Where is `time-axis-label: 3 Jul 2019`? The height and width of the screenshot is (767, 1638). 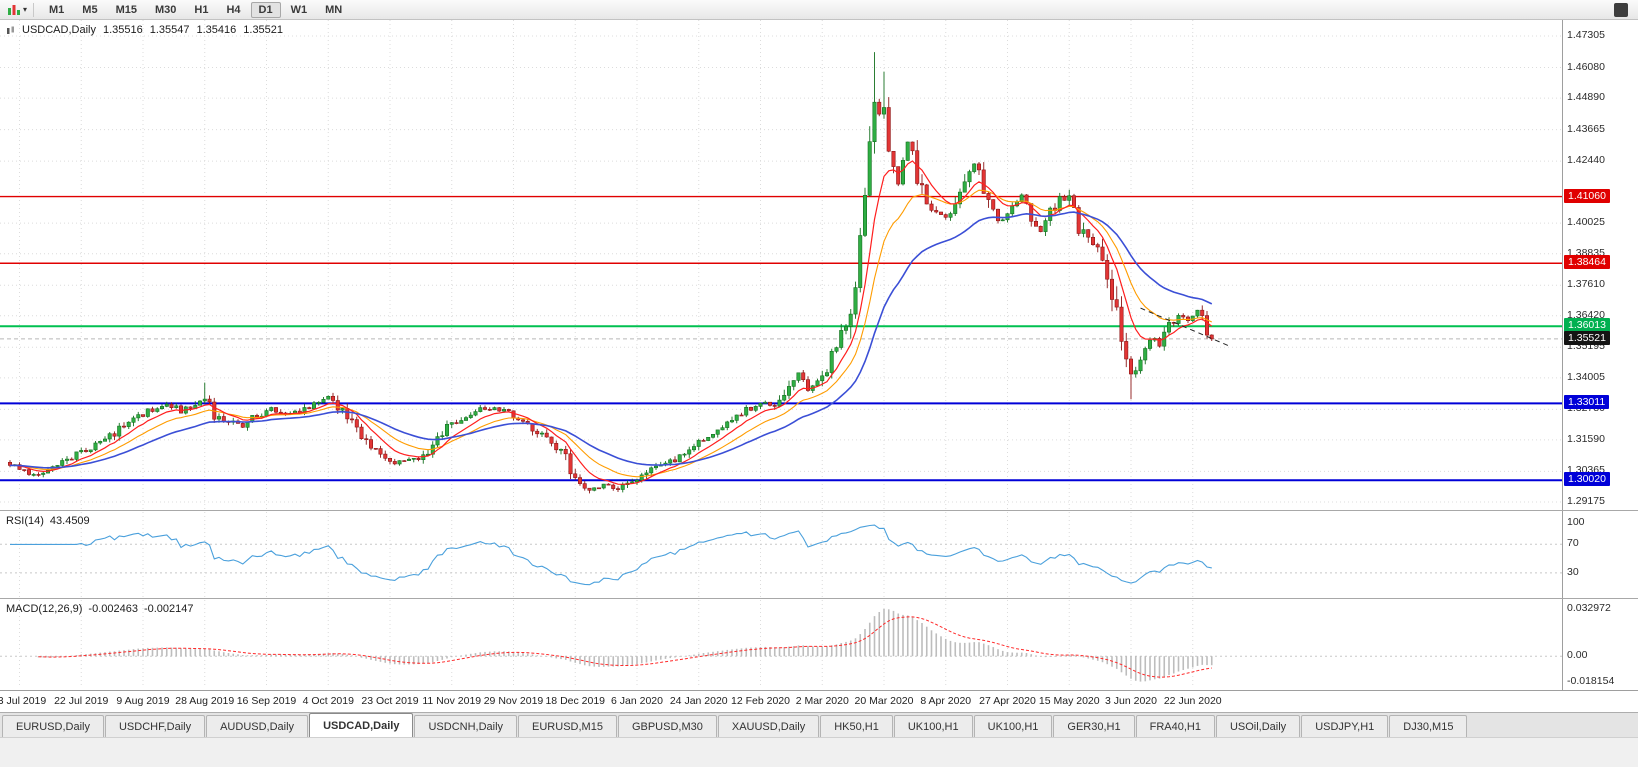
time-axis-label: 3 Jul 2019 is located at coordinates (23, 701).